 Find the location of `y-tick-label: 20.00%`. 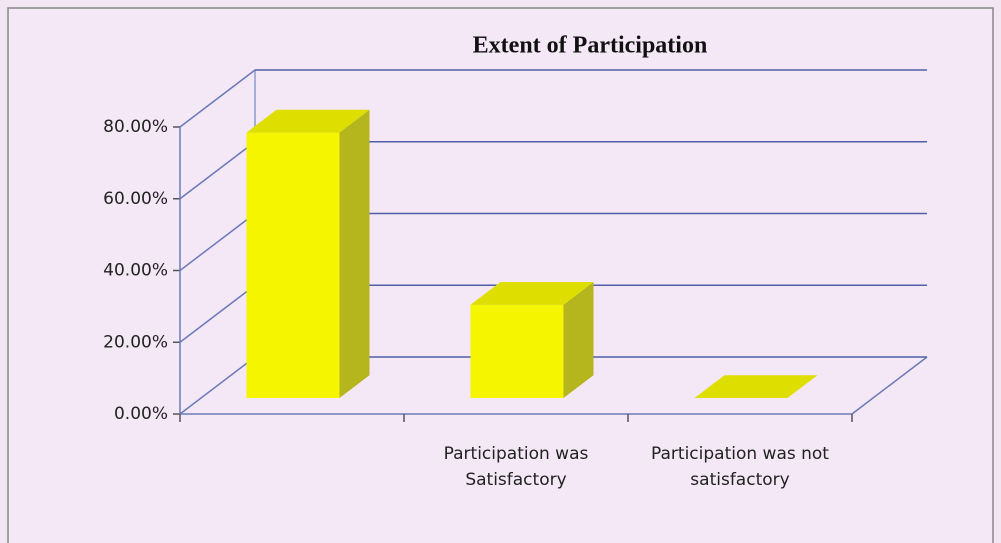

y-tick-label: 20.00% is located at coordinates (135, 342).